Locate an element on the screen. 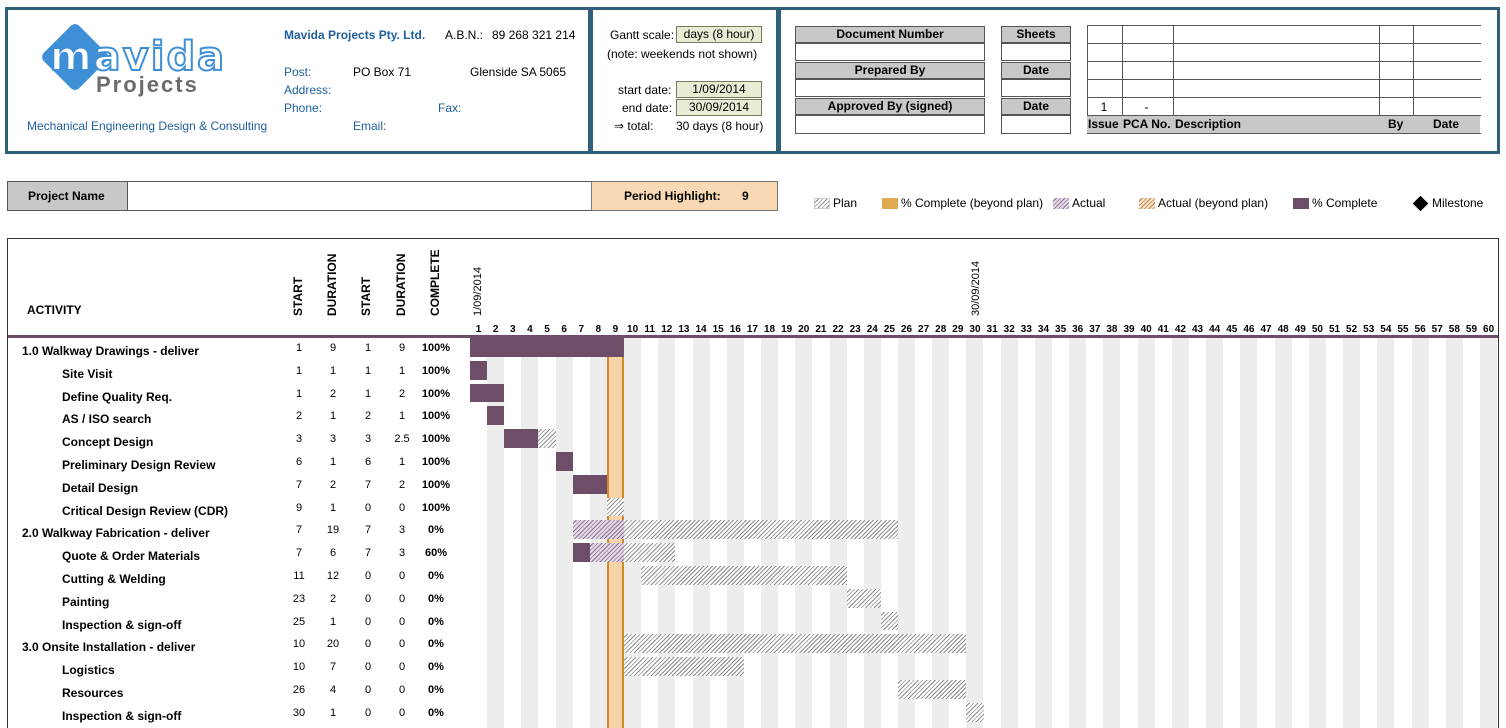 The image size is (1506, 728). project-name-field is located at coordinates (359, 196).